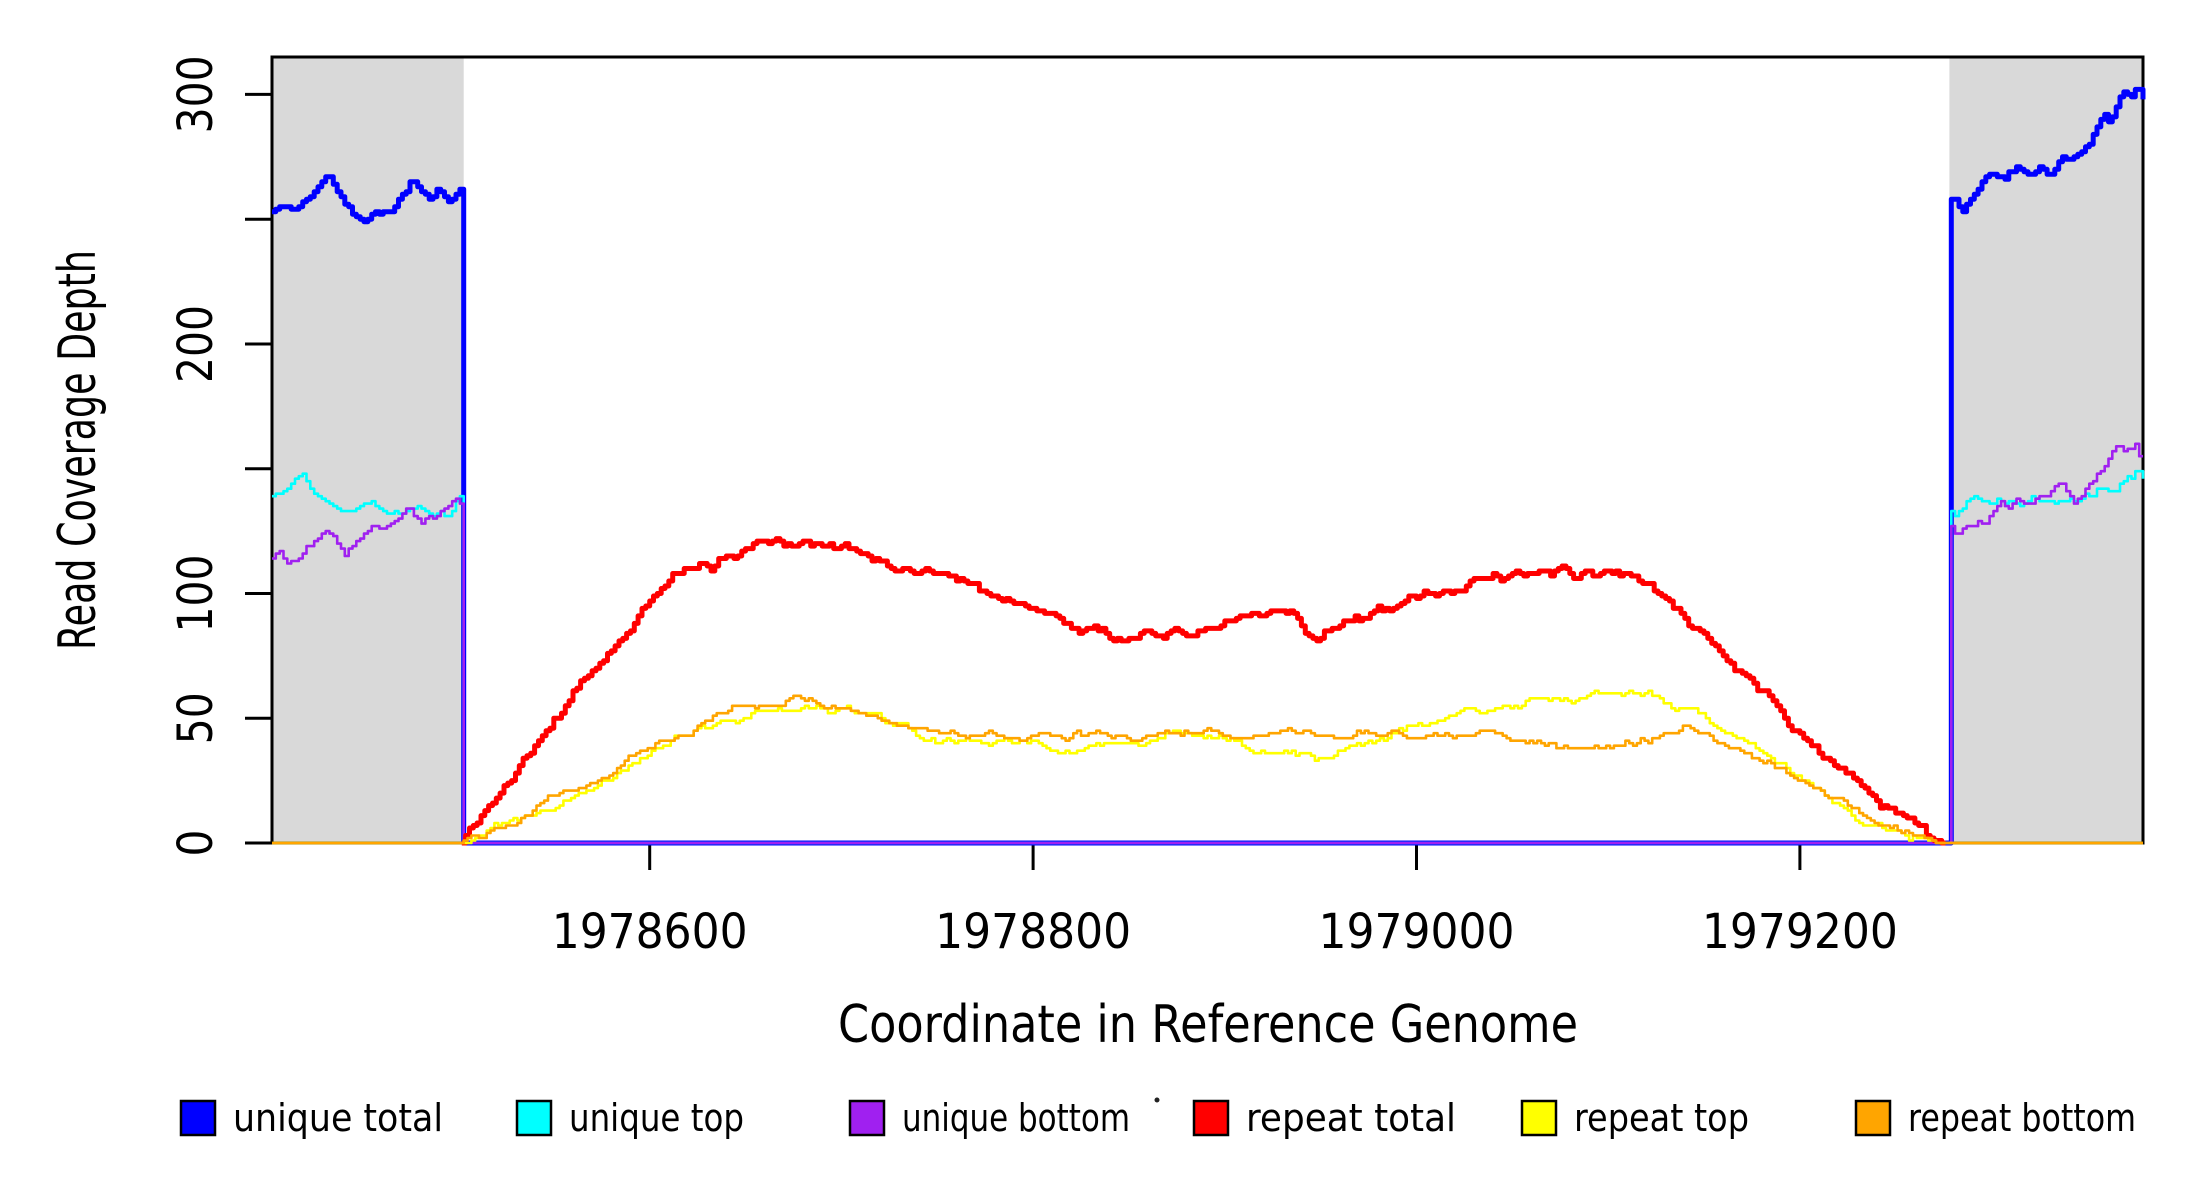 This screenshot has width=2200, height=1204. I want to click on series-repeat-top, so click(1207, 767).